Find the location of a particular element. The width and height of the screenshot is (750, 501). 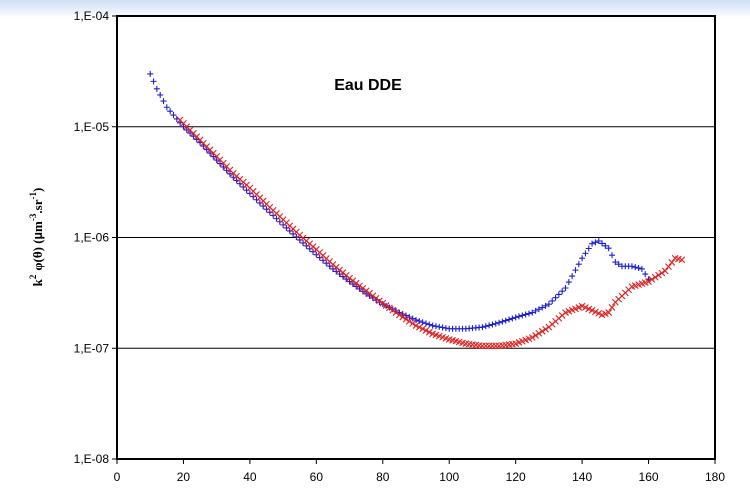

y-axis-label: k2 φ(θ) (µm-3.sr-1) is located at coordinates (36, 237).